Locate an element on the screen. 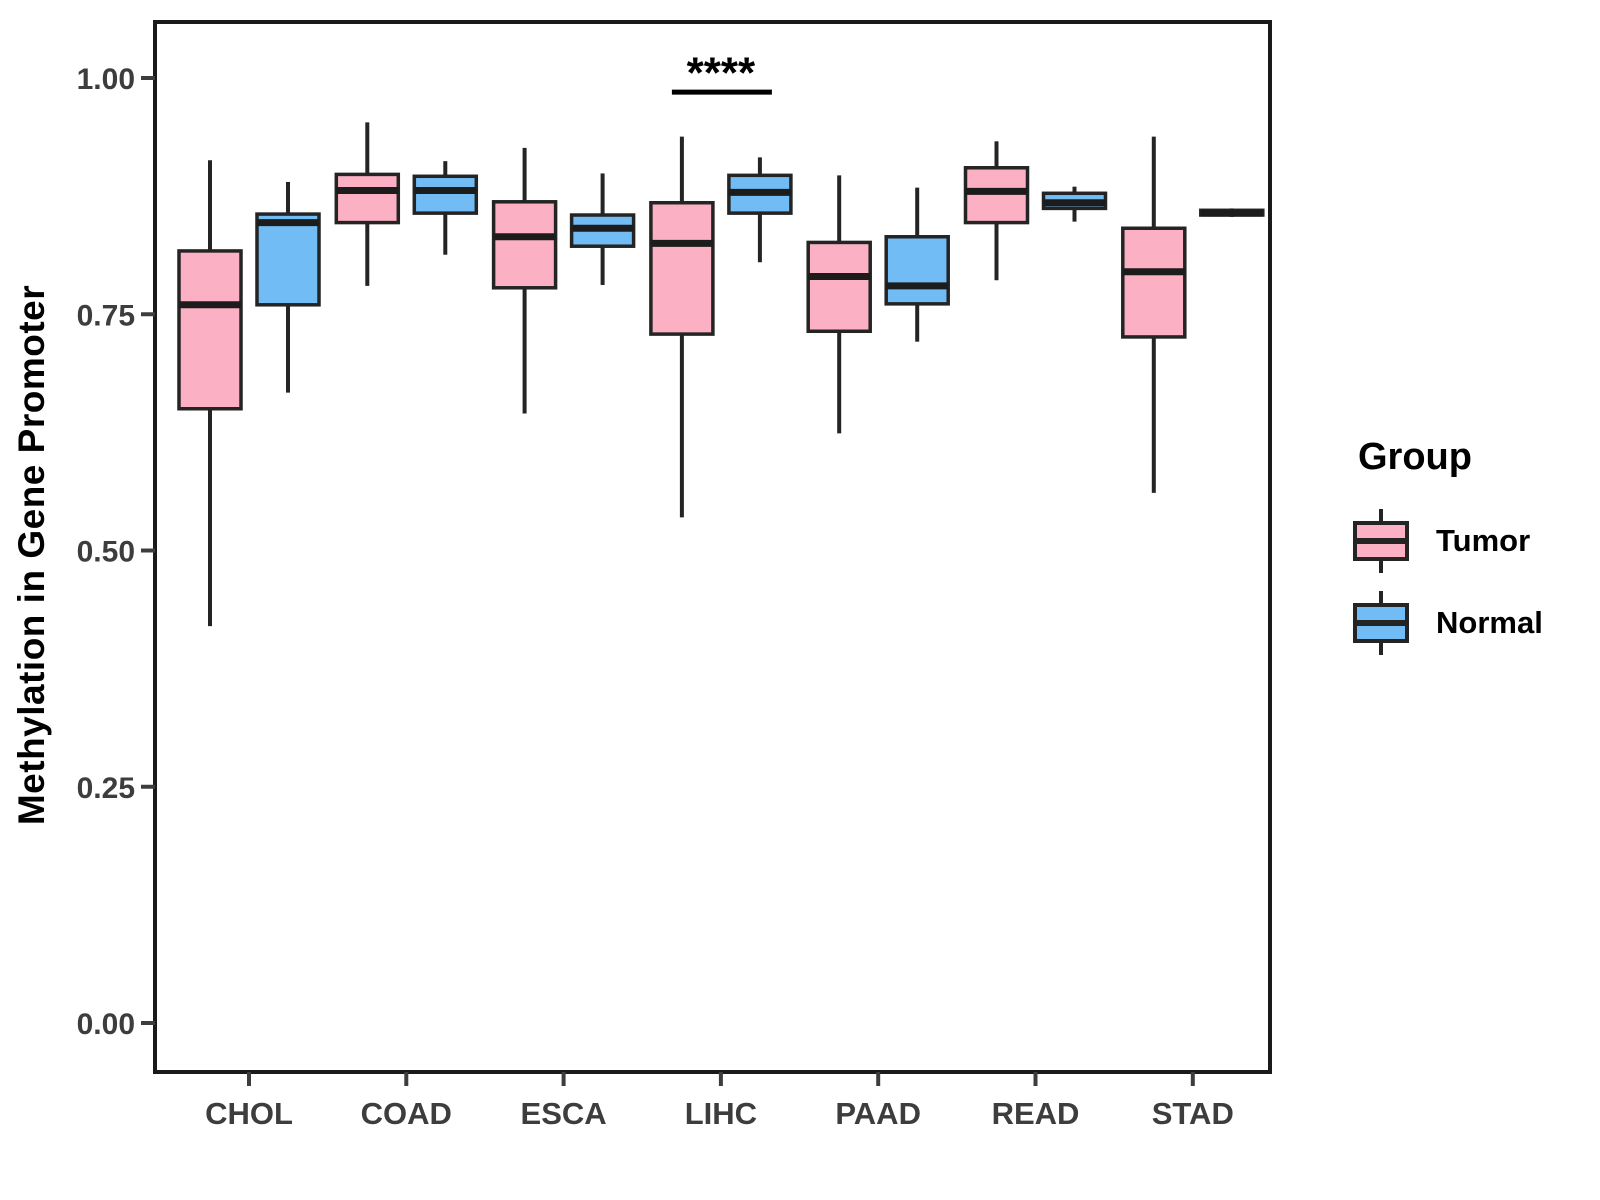 Image resolution: width=1600 pixels, height=1200 pixels. box-tumor-paad is located at coordinates (839, 287).